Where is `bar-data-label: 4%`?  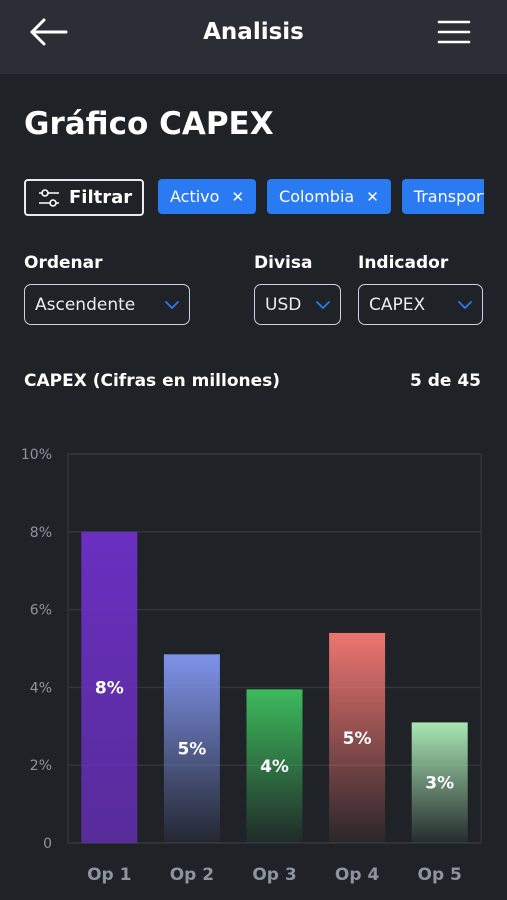
bar-data-label: 4% is located at coordinates (274, 767).